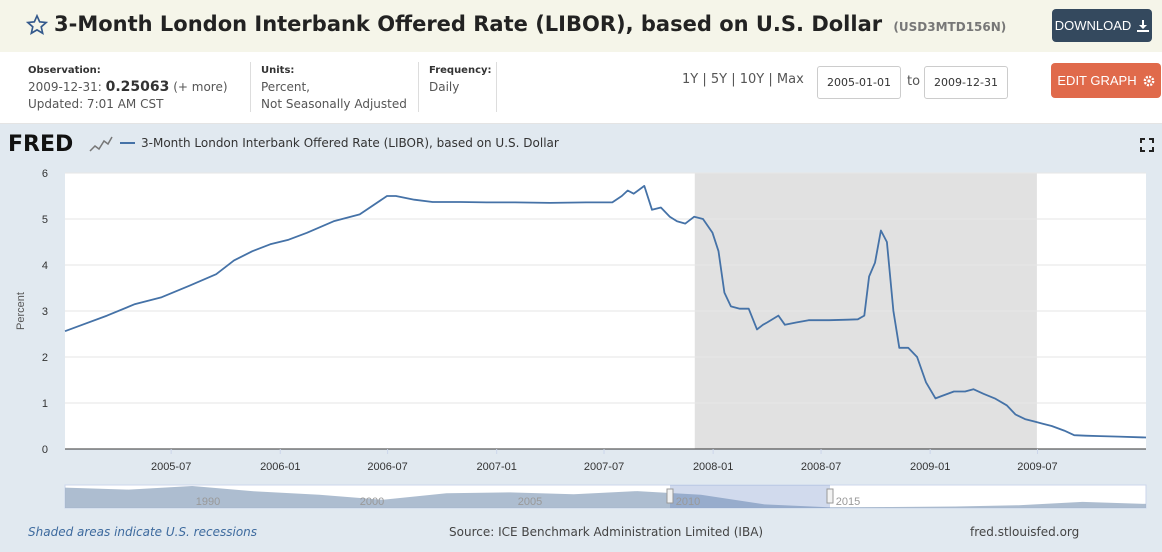 Image resolution: width=1162 pixels, height=552 pixels. Describe the element at coordinates (914, 81) in the screenshot. I see `date-to-label: to` at that location.